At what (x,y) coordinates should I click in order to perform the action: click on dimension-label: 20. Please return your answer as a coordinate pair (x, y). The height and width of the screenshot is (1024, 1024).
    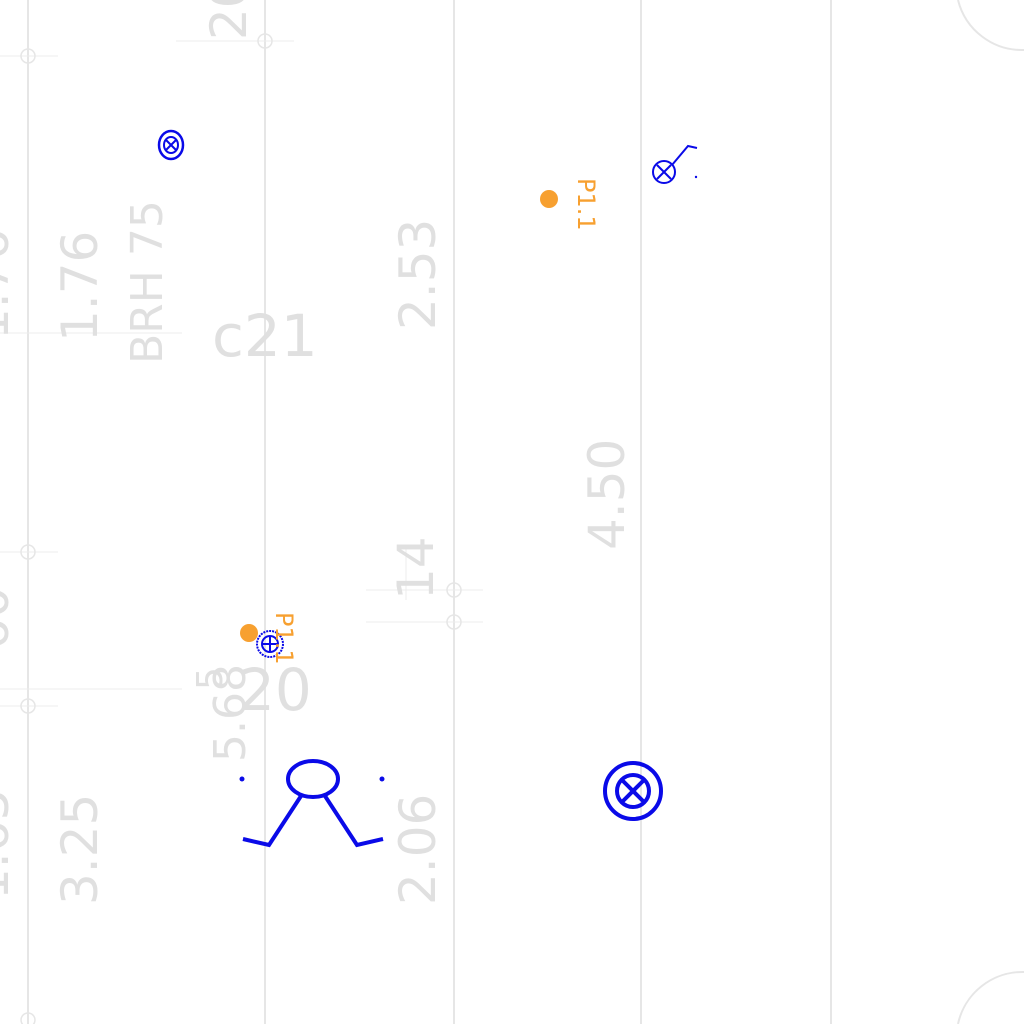
    Looking at the image, I should click on (229, 20).